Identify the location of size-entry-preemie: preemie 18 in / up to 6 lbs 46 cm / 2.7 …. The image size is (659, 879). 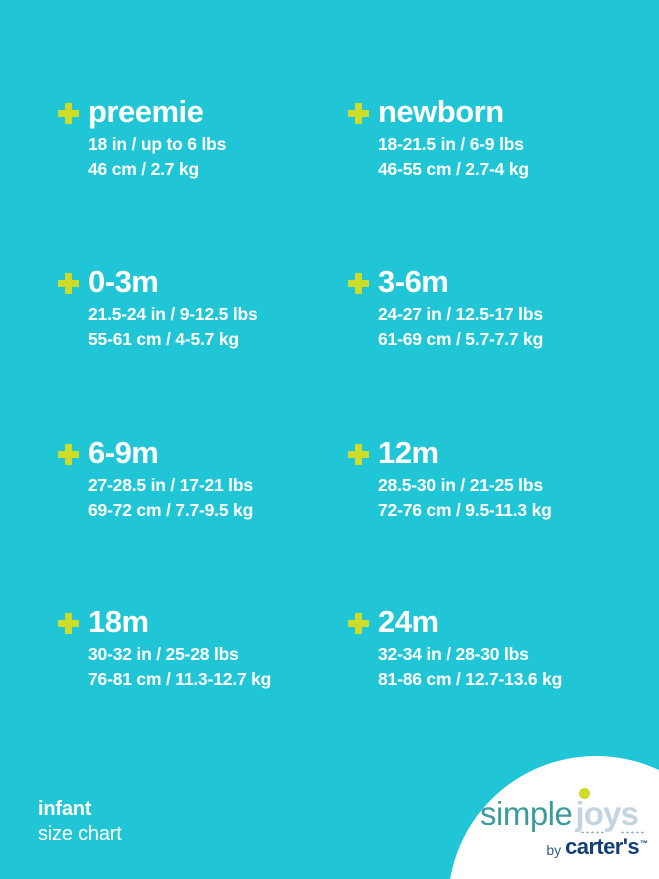
(203, 137).